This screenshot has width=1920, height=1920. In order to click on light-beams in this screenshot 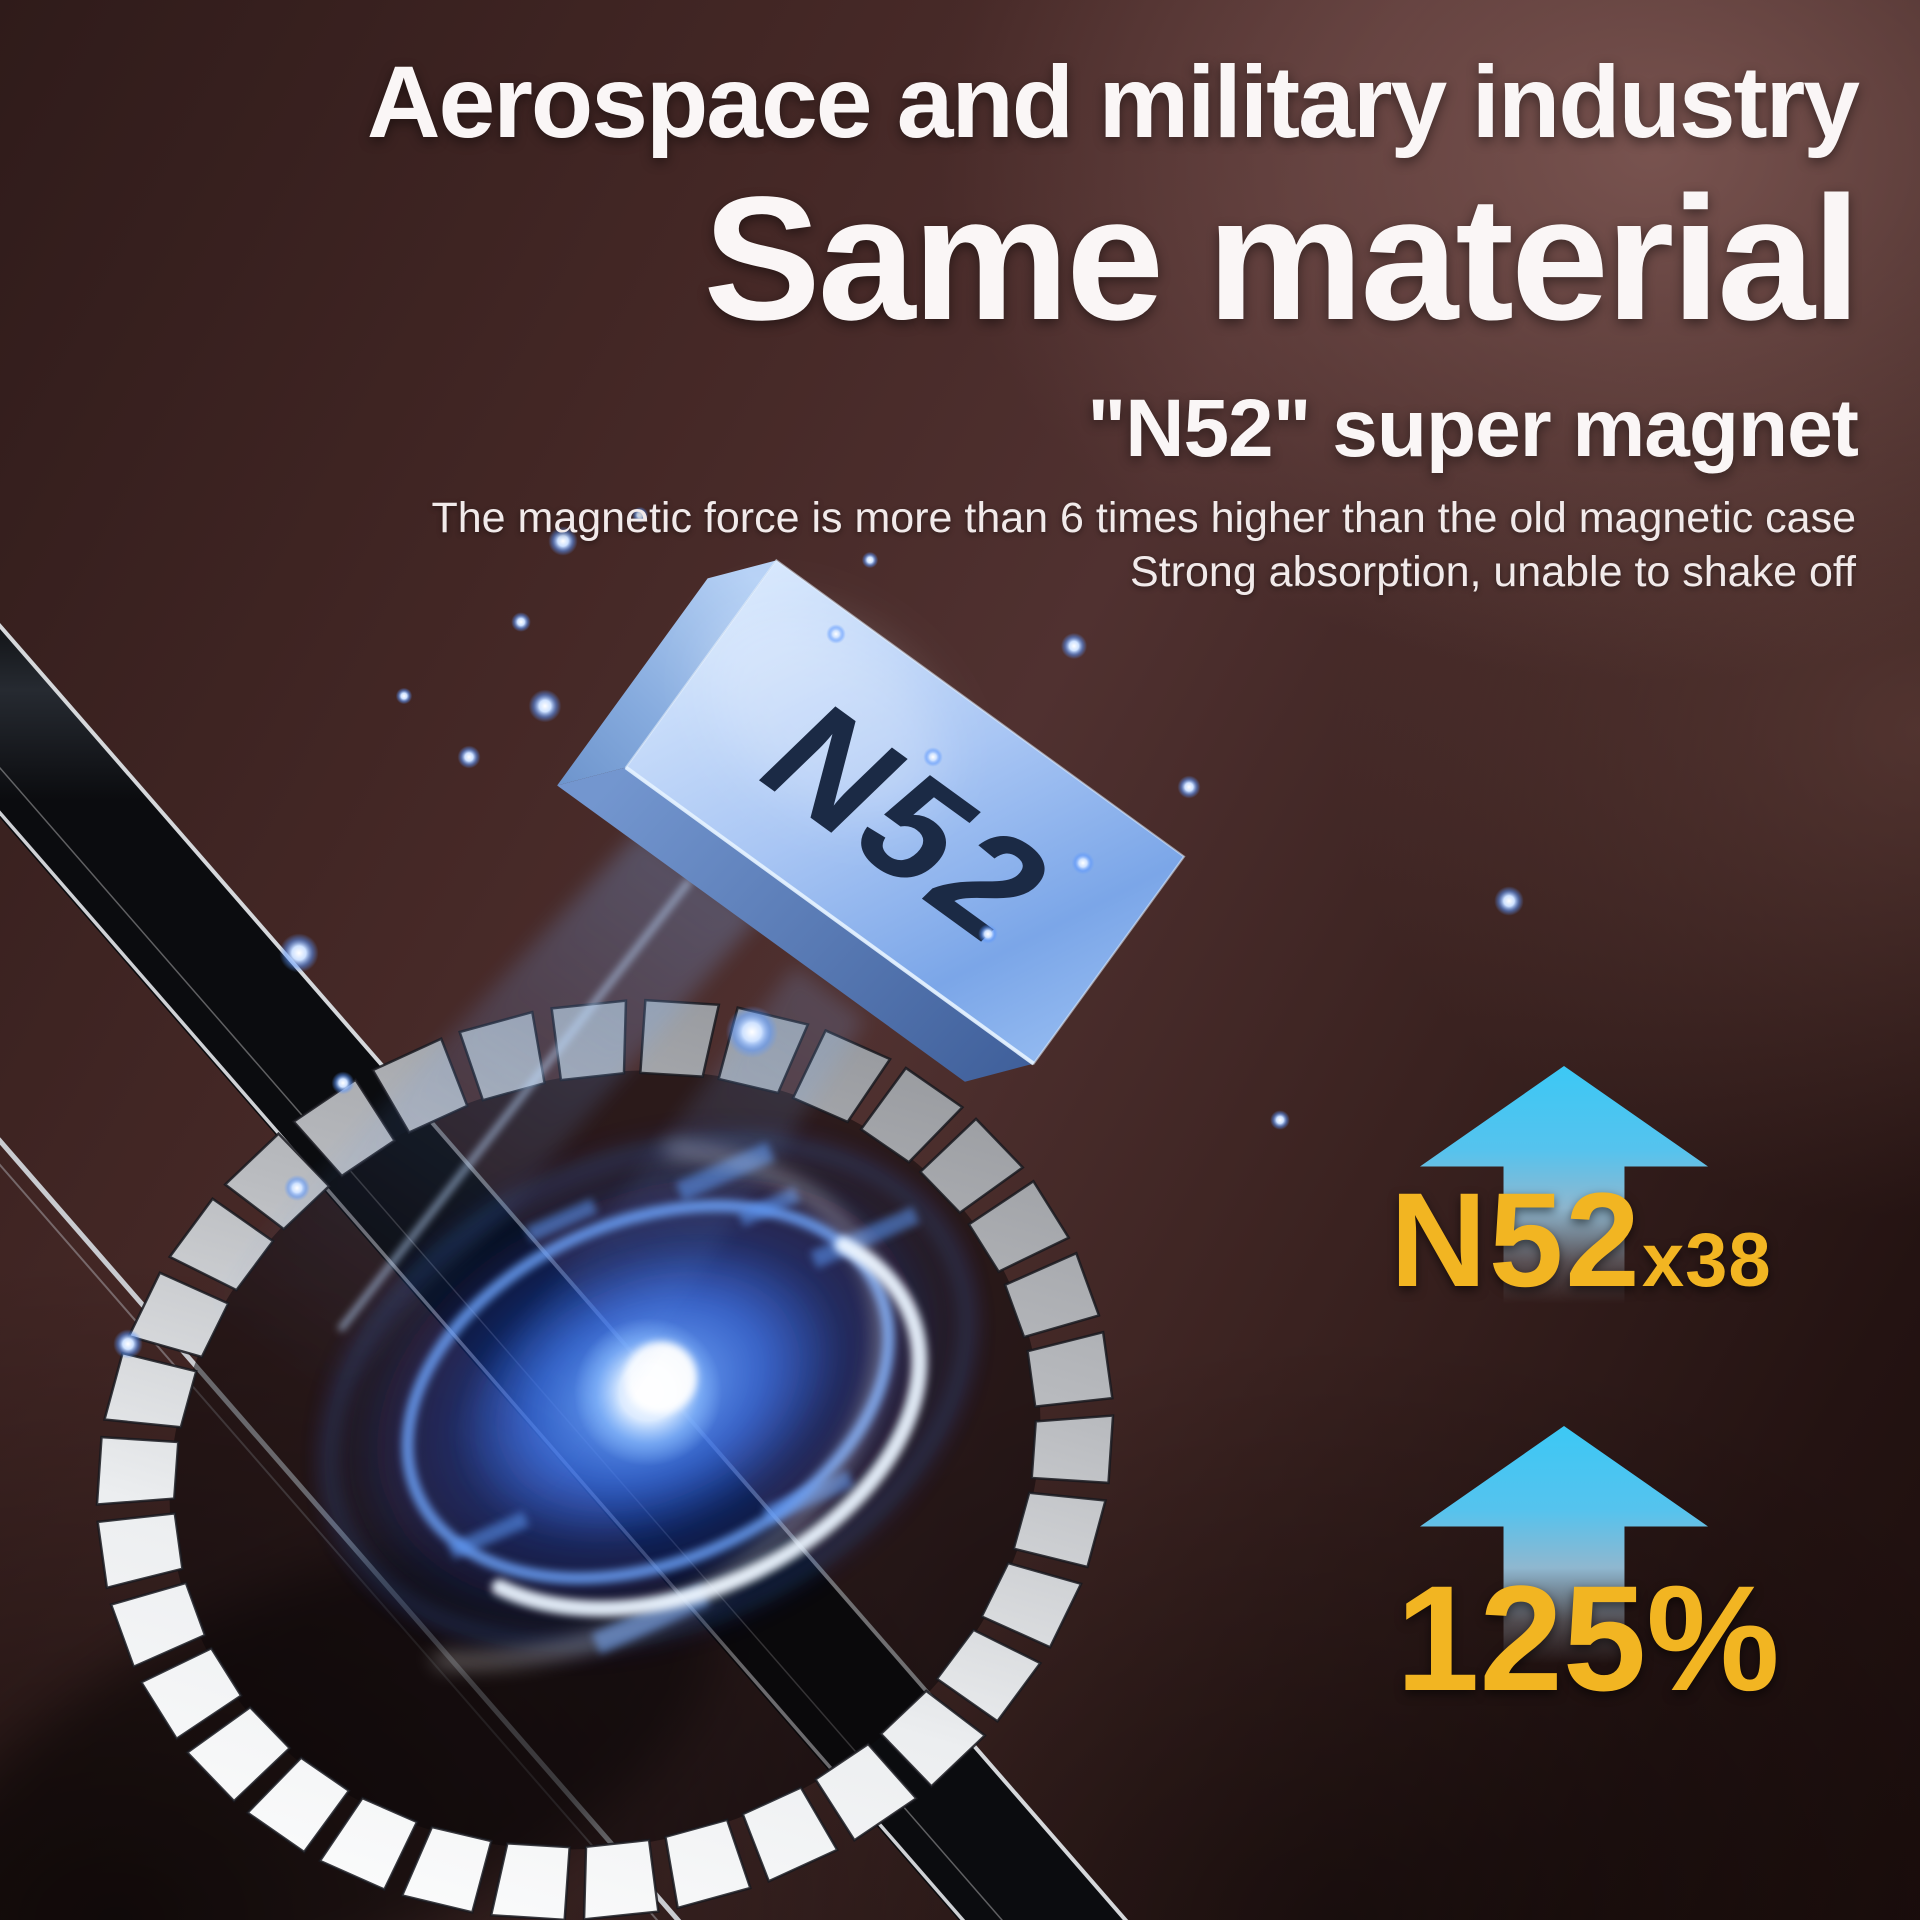, I will do `click(525, 1175)`.